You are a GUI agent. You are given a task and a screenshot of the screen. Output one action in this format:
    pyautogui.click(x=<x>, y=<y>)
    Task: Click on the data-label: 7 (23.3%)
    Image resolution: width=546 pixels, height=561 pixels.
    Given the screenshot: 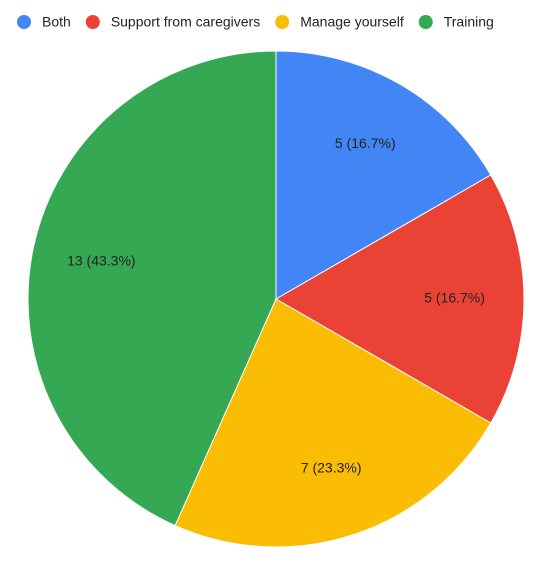 What is the action you would take?
    pyautogui.click(x=331, y=468)
    